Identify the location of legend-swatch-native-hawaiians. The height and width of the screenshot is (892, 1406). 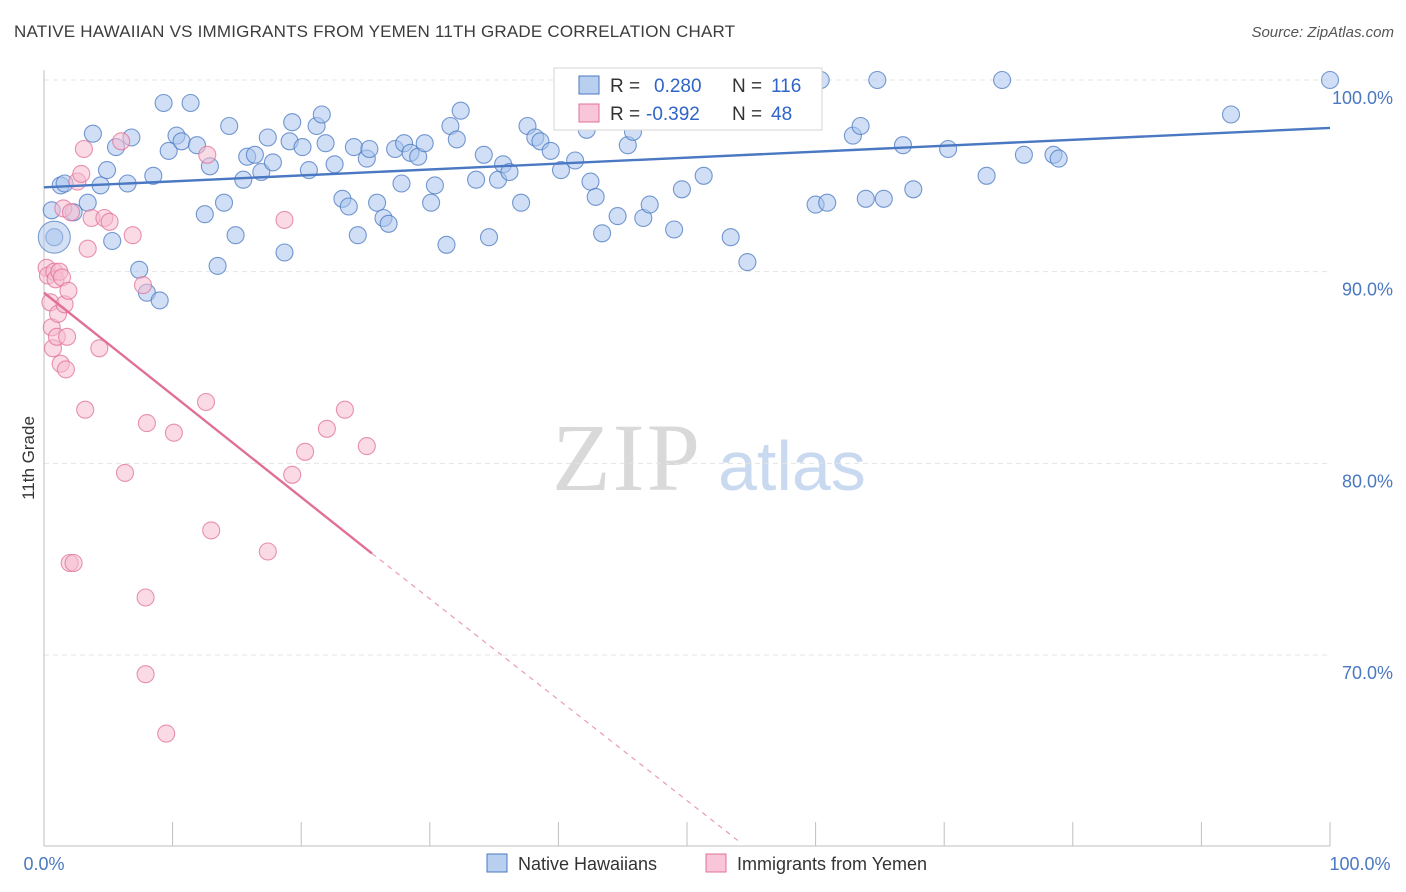
(589, 85).